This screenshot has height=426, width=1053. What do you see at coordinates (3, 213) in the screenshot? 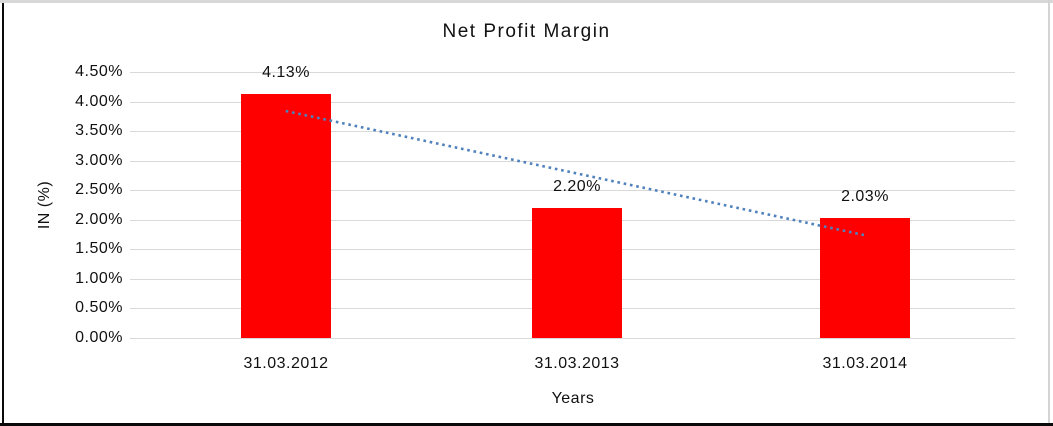
I see `frame-border-left` at bounding box center [3, 213].